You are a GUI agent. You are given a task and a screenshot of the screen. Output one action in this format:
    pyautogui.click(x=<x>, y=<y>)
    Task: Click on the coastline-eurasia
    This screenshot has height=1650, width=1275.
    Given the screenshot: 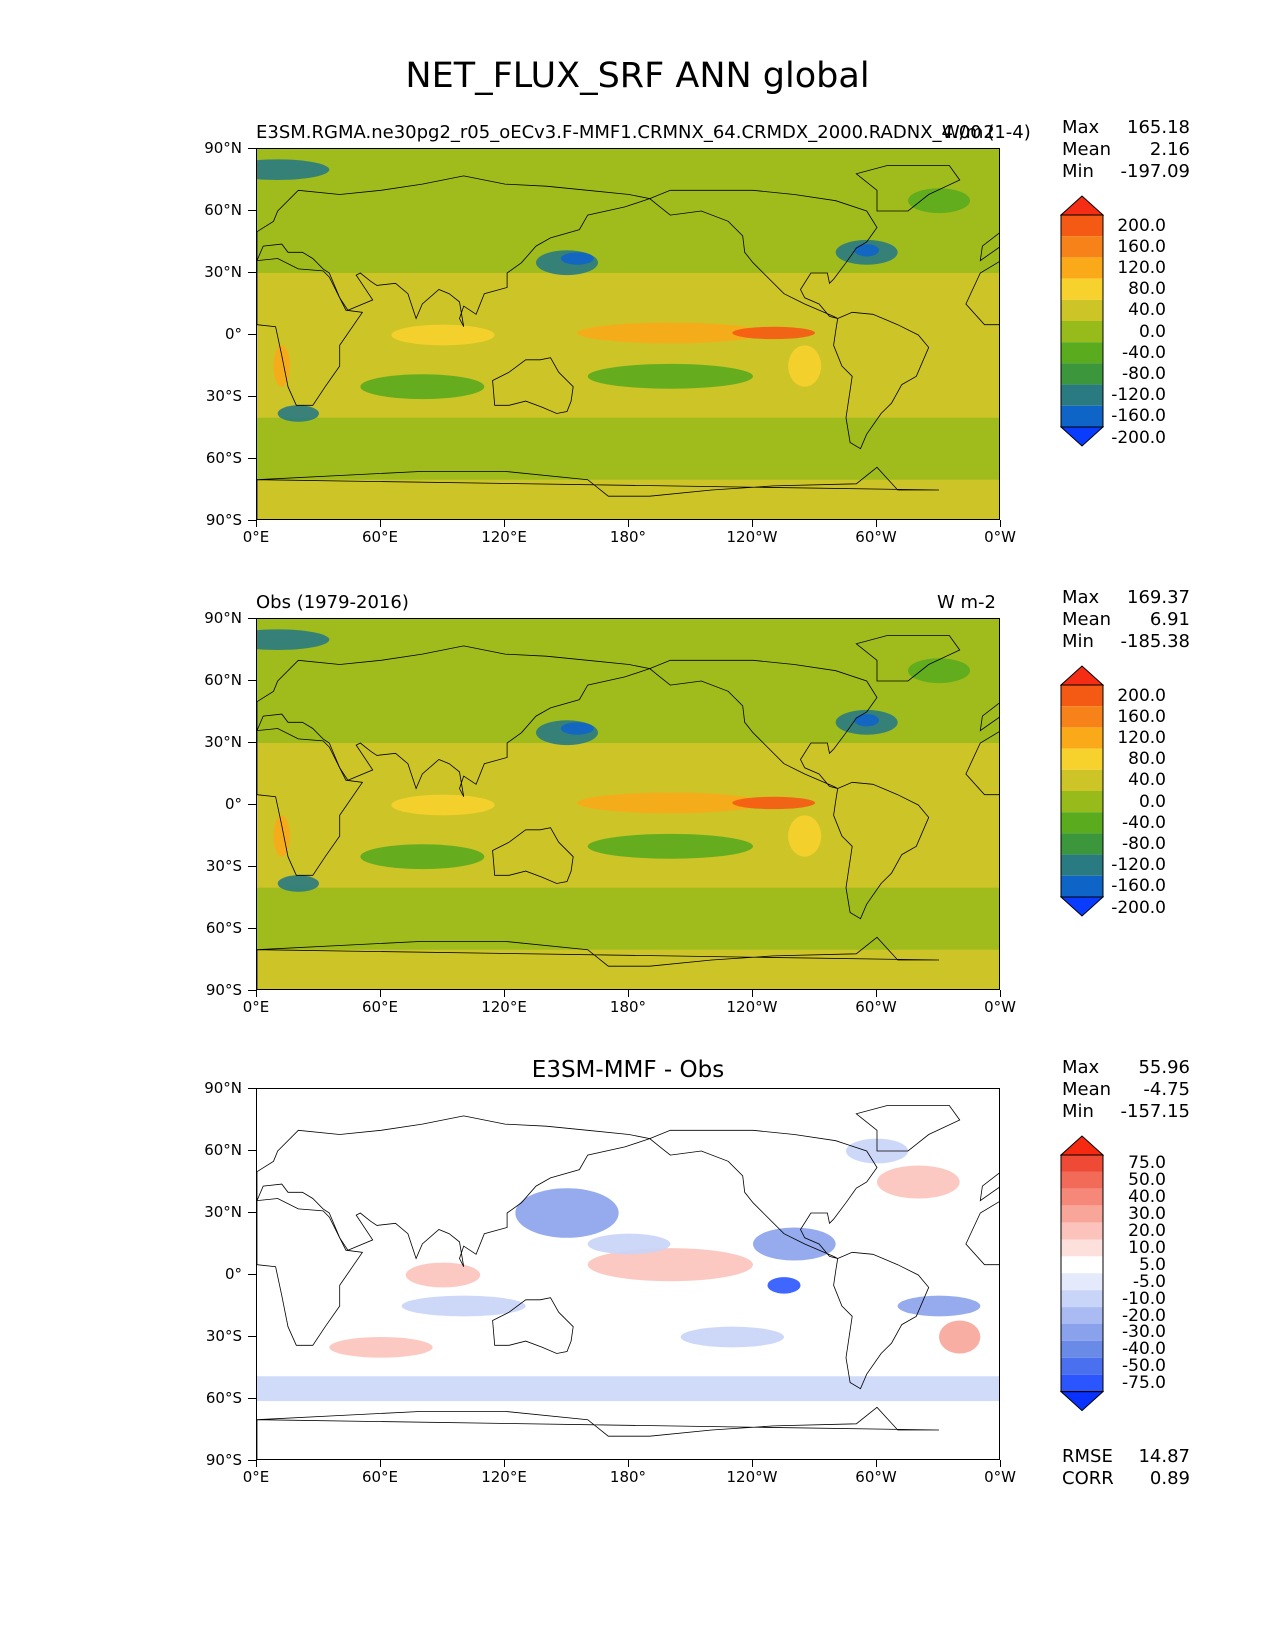 What is the action you would take?
    pyautogui.click(x=454, y=251)
    